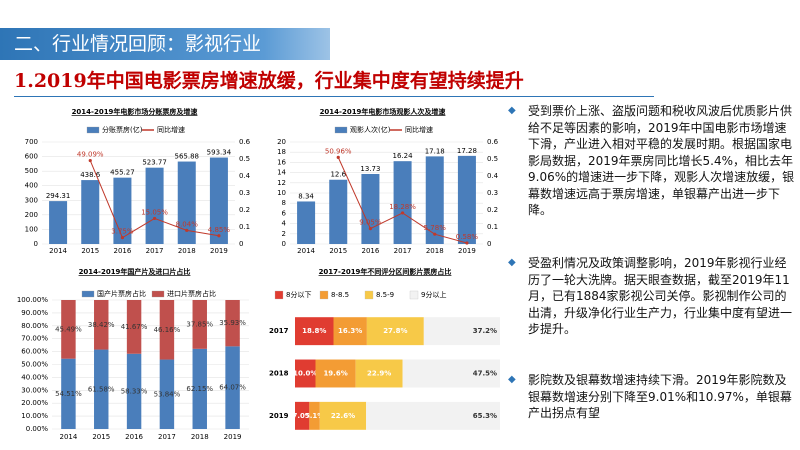 This screenshot has height=450, width=800. I want to click on data-label: 22.6%, so click(343, 416).